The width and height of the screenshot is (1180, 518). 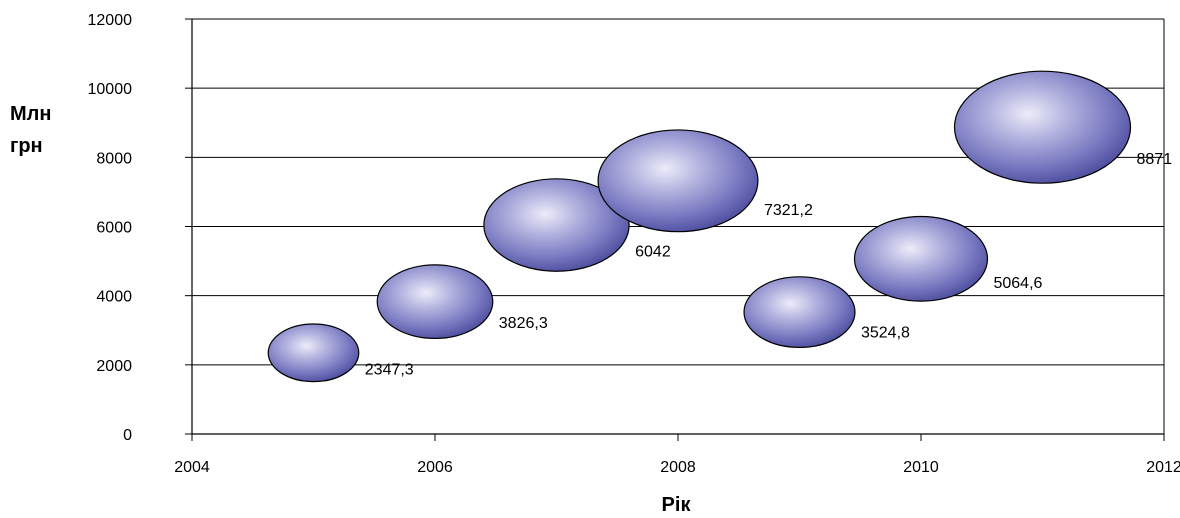 I want to click on data-label-6: 8871, so click(x=1155, y=159).